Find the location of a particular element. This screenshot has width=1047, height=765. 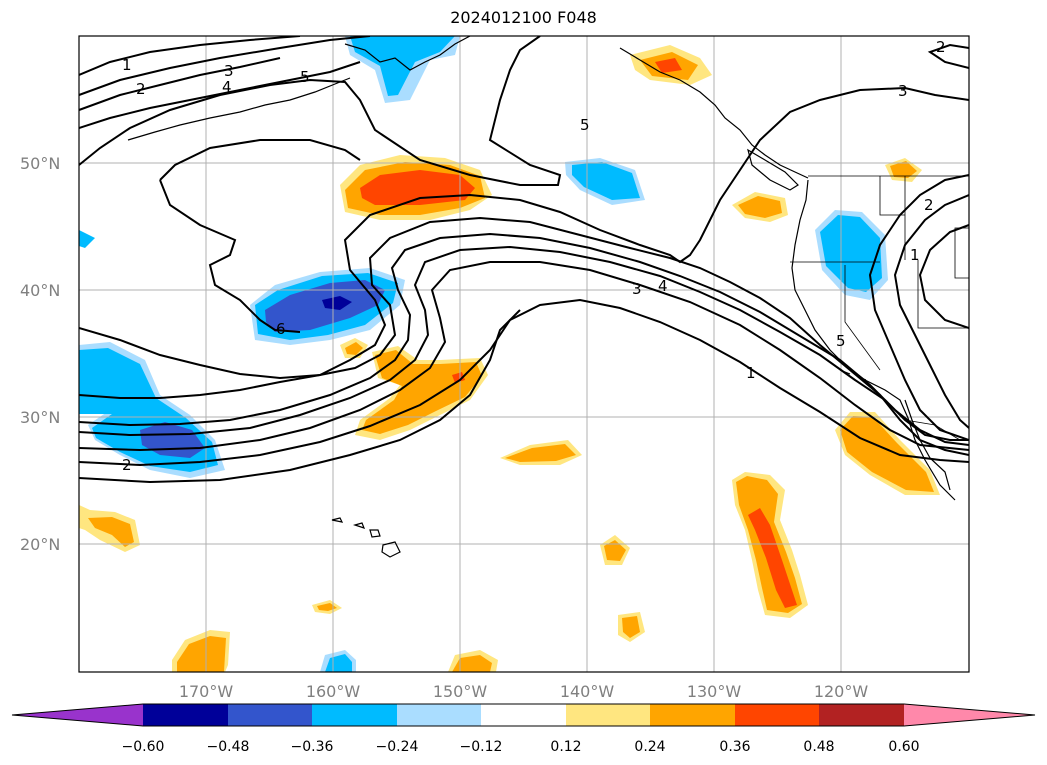

colorbar-tick: −0.24 is located at coordinates (397, 747).